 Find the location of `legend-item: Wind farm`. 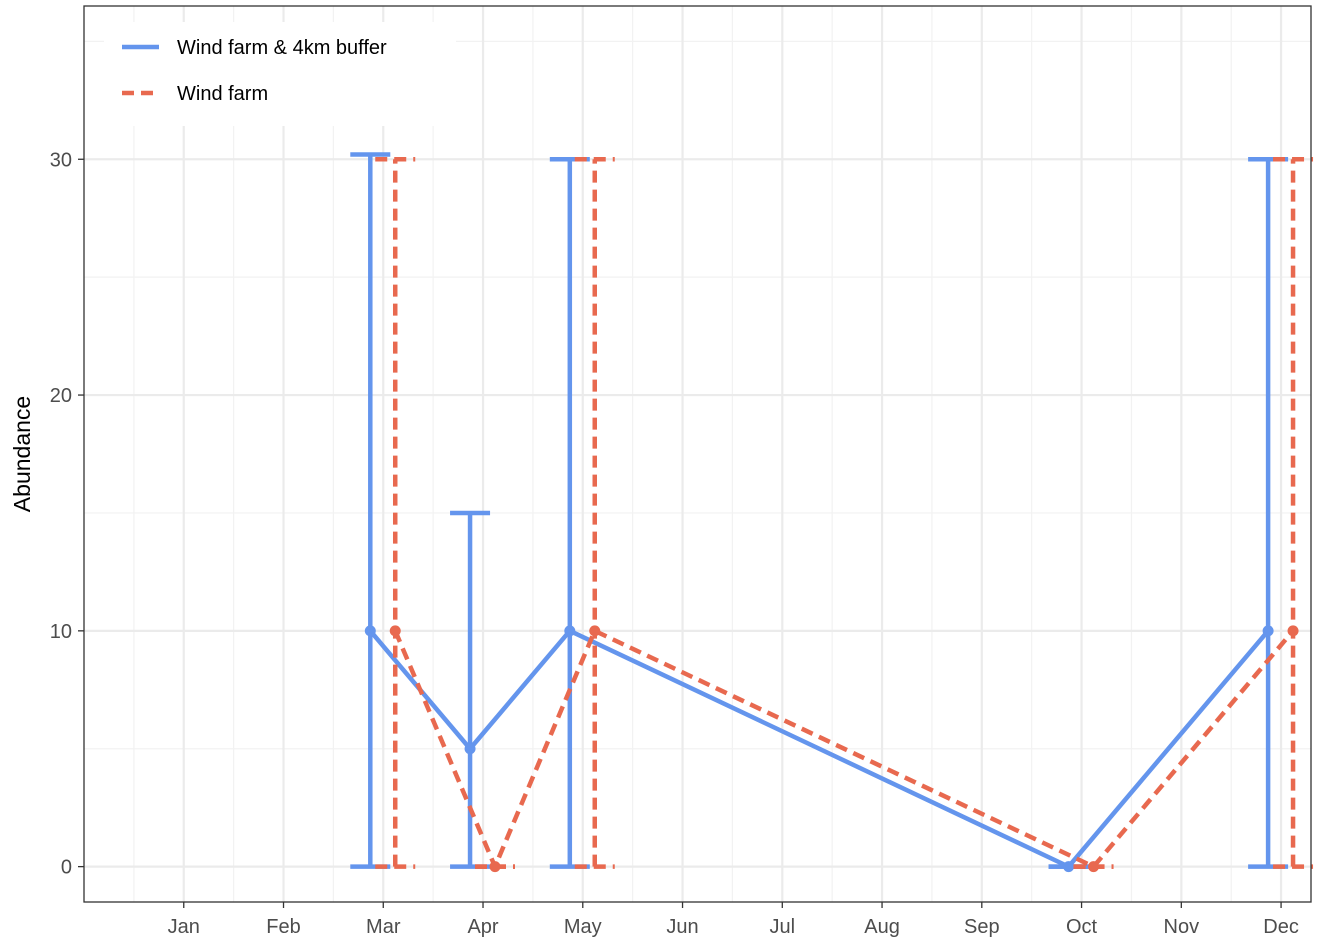

legend-item: Wind farm is located at coordinates (195, 94).